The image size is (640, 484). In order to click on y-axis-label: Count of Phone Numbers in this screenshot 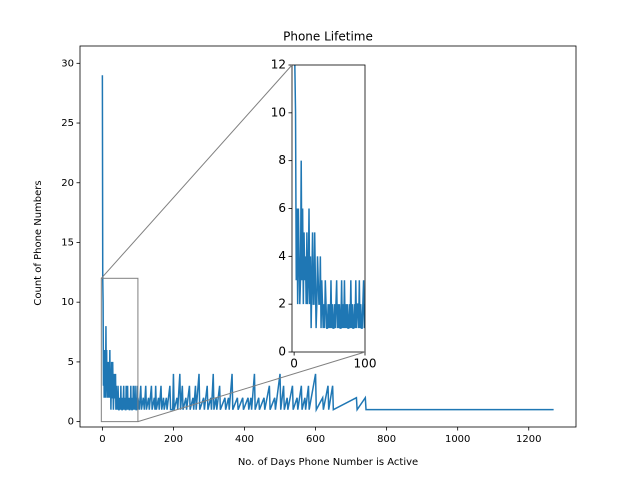, I will do `click(38, 242)`.